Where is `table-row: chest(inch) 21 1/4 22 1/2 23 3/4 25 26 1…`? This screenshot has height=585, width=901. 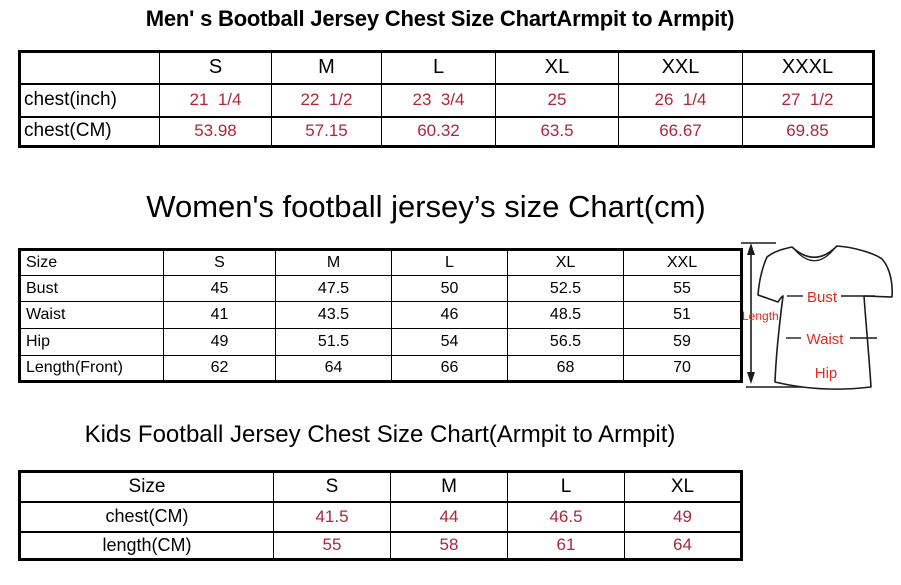 table-row: chest(inch) 21 1/4 22 1/2 23 3/4 25 26 1… is located at coordinates (446, 99).